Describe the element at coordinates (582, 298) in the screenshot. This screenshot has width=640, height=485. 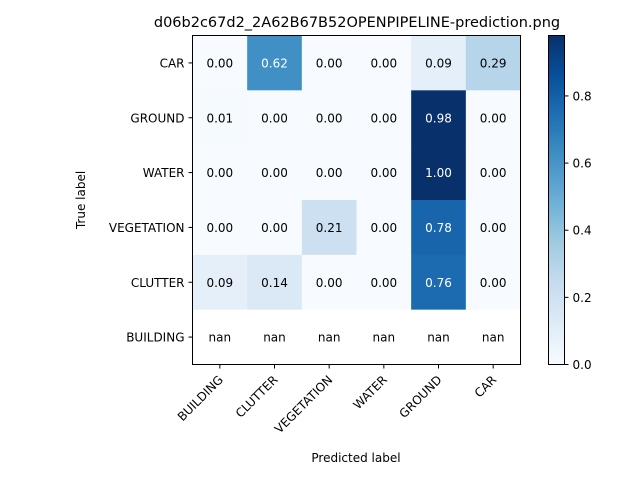
I see `colorbar-tick-label: 0.2` at that location.